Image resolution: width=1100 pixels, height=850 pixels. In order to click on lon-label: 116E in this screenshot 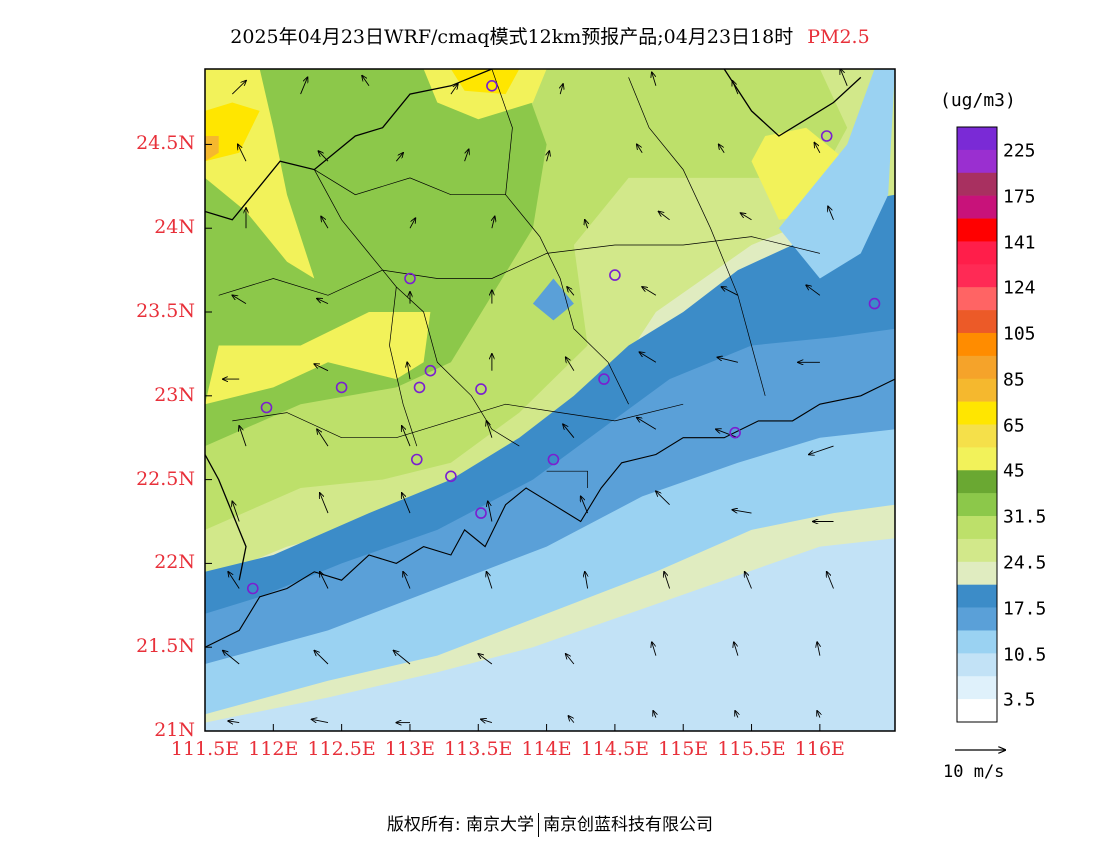, I will do `click(820, 749)`.